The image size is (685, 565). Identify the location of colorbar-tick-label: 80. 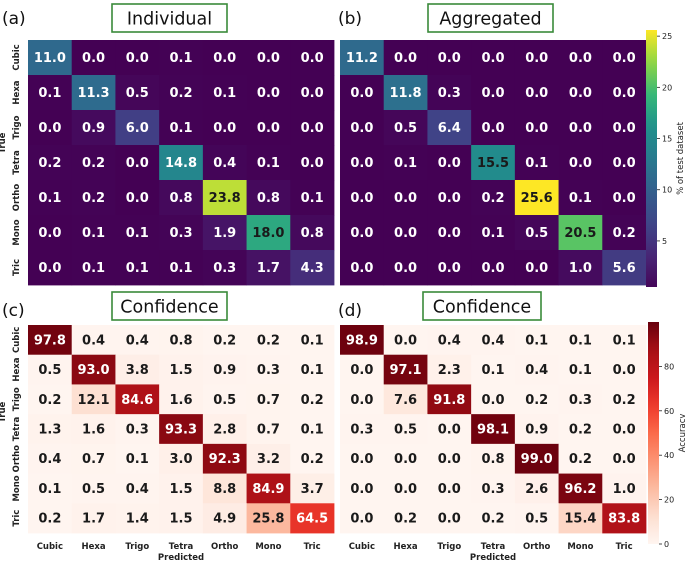
(669, 366).